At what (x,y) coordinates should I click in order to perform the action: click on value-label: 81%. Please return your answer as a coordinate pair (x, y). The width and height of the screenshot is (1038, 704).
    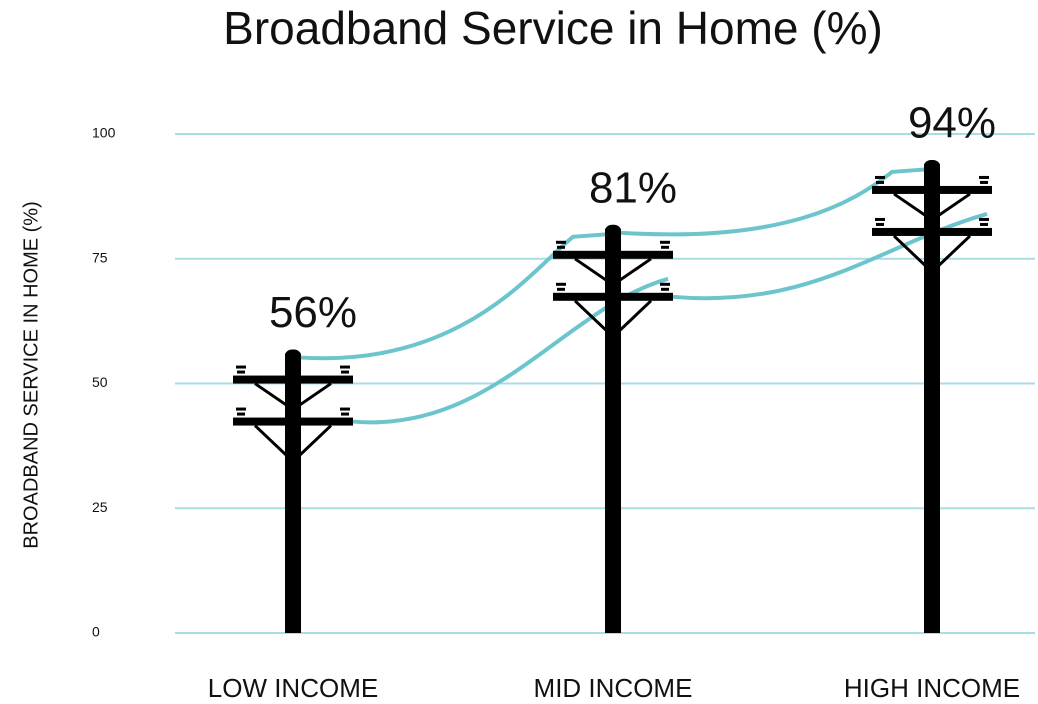
    Looking at the image, I should click on (633, 187).